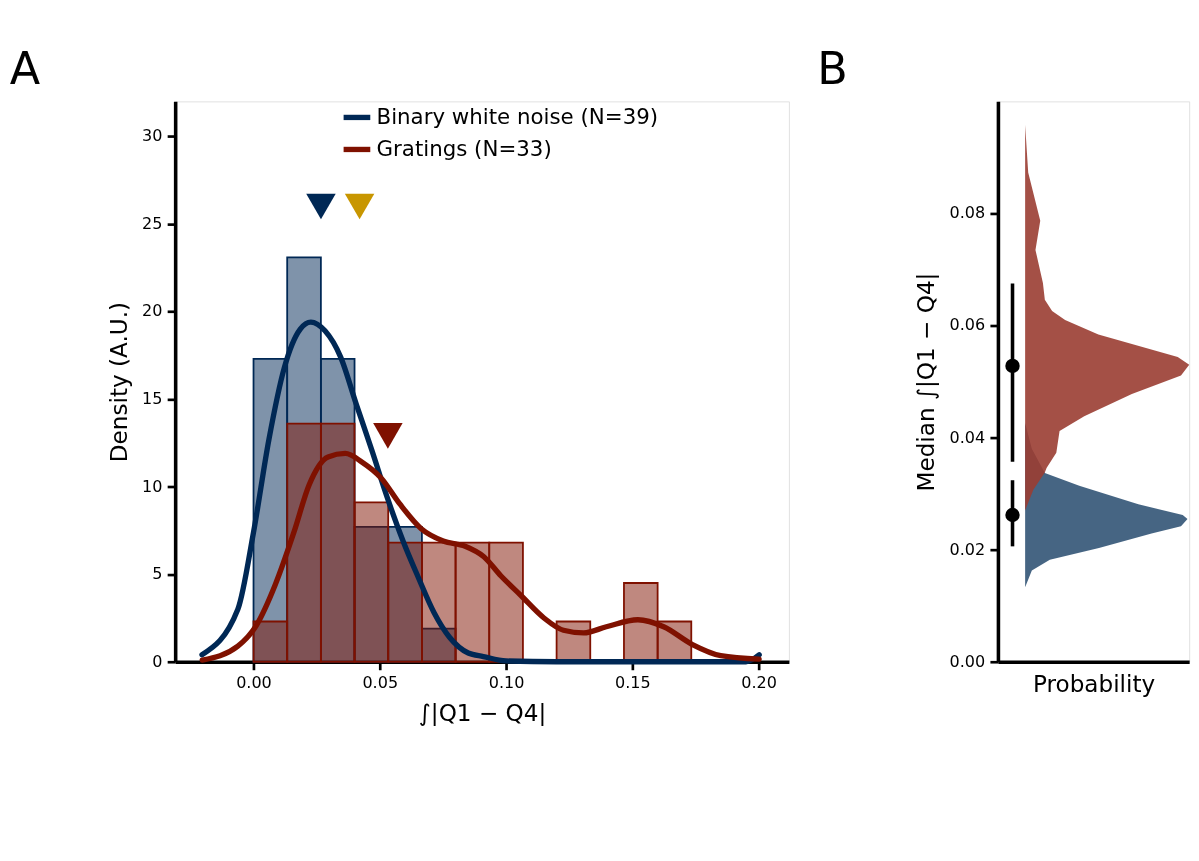 This screenshot has width=1199, height=861. Describe the element at coordinates (967, 213) in the screenshot. I see `y-tick-label: 0.08` at that location.